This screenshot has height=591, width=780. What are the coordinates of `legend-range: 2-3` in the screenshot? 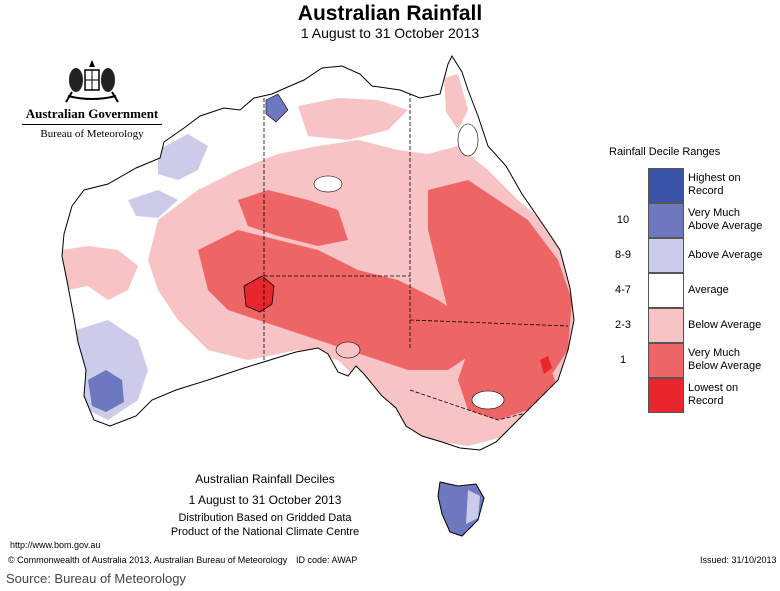 It's located at (623, 325).